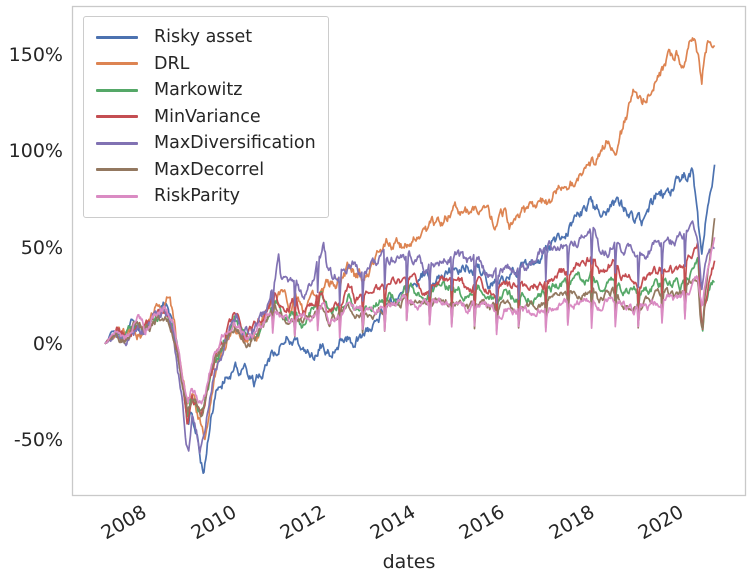  Describe the element at coordinates (197, 196) in the screenshot. I see `legend-label: RiskParity` at that location.